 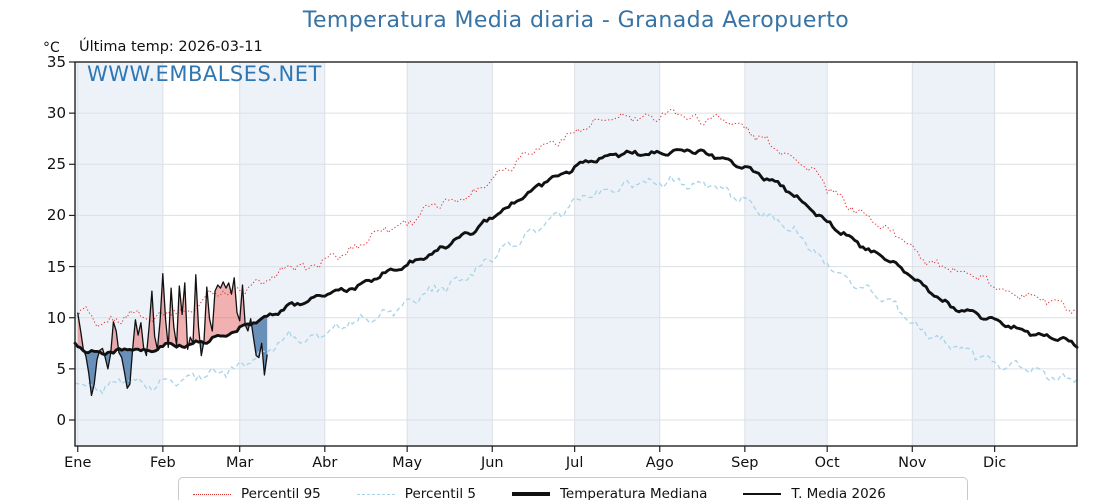 What do you see at coordinates (61, 368) in the screenshot?
I see `y-tick-label: 5` at bounding box center [61, 368].